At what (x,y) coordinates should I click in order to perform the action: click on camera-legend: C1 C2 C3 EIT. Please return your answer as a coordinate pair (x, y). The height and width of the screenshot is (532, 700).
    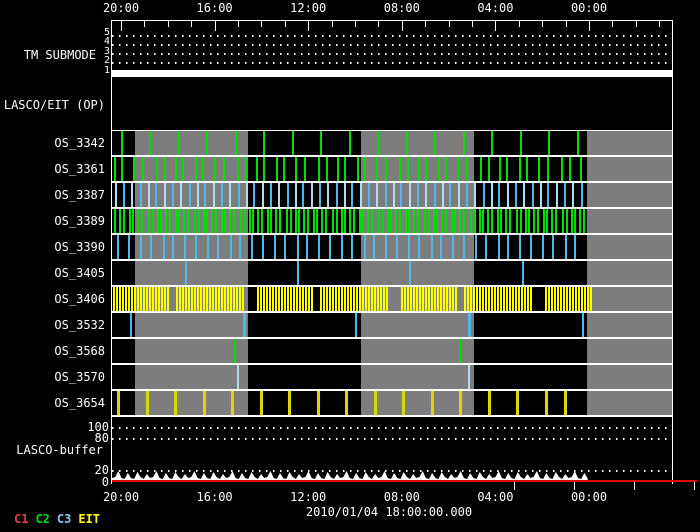
    Looking at the image, I should click on (57, 519).